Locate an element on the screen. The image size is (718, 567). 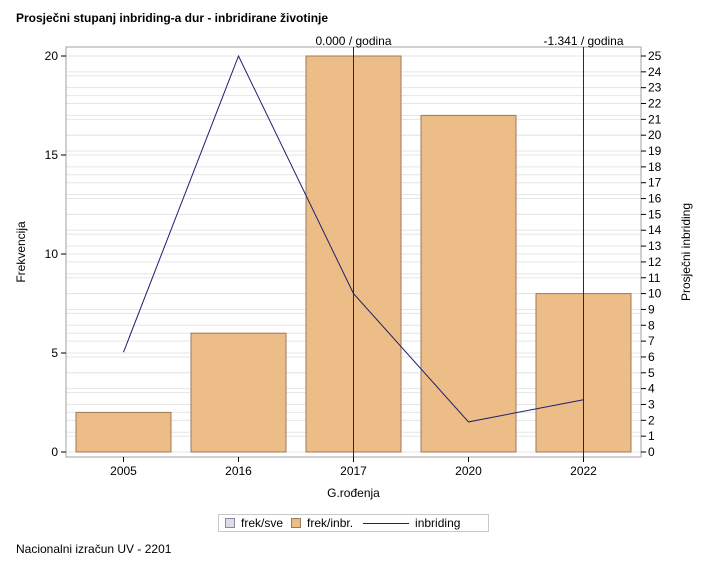
y2-tick-label: 10 is located at coordinates (655, 294).